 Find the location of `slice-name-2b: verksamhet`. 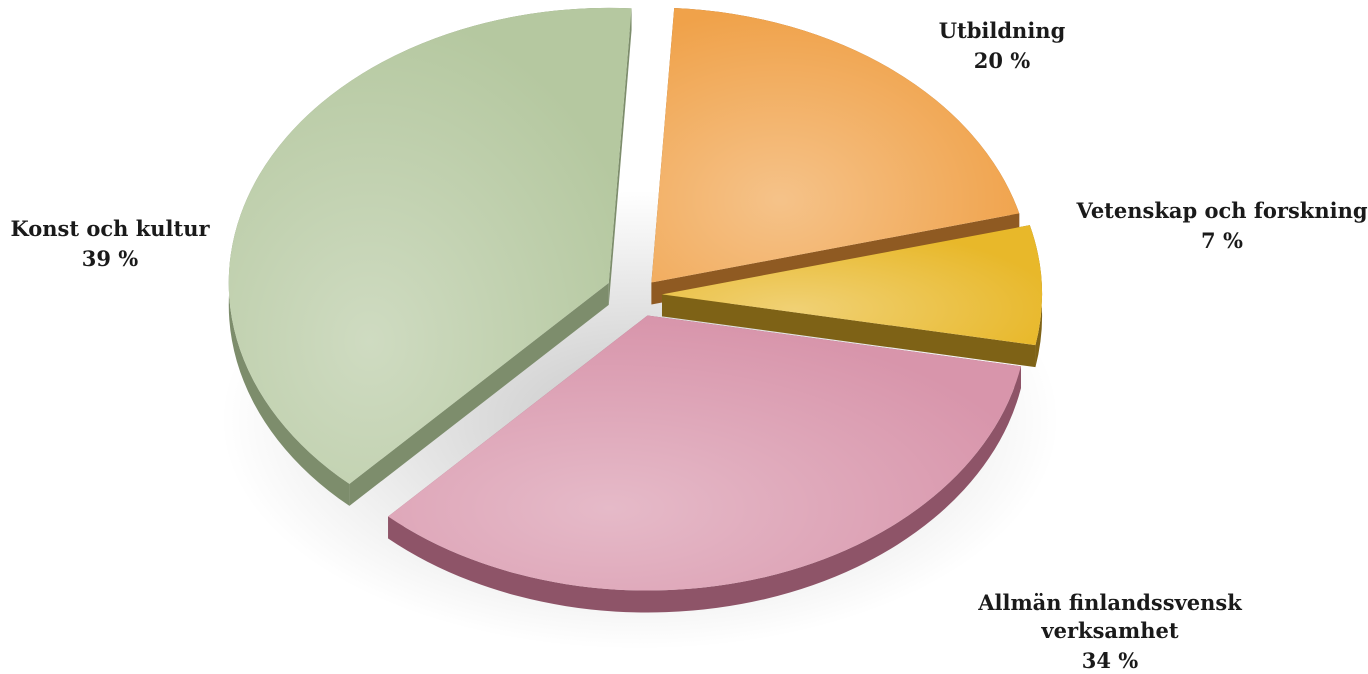

slice-name-2b: verksamhet is located at coordinates (1109, 630).